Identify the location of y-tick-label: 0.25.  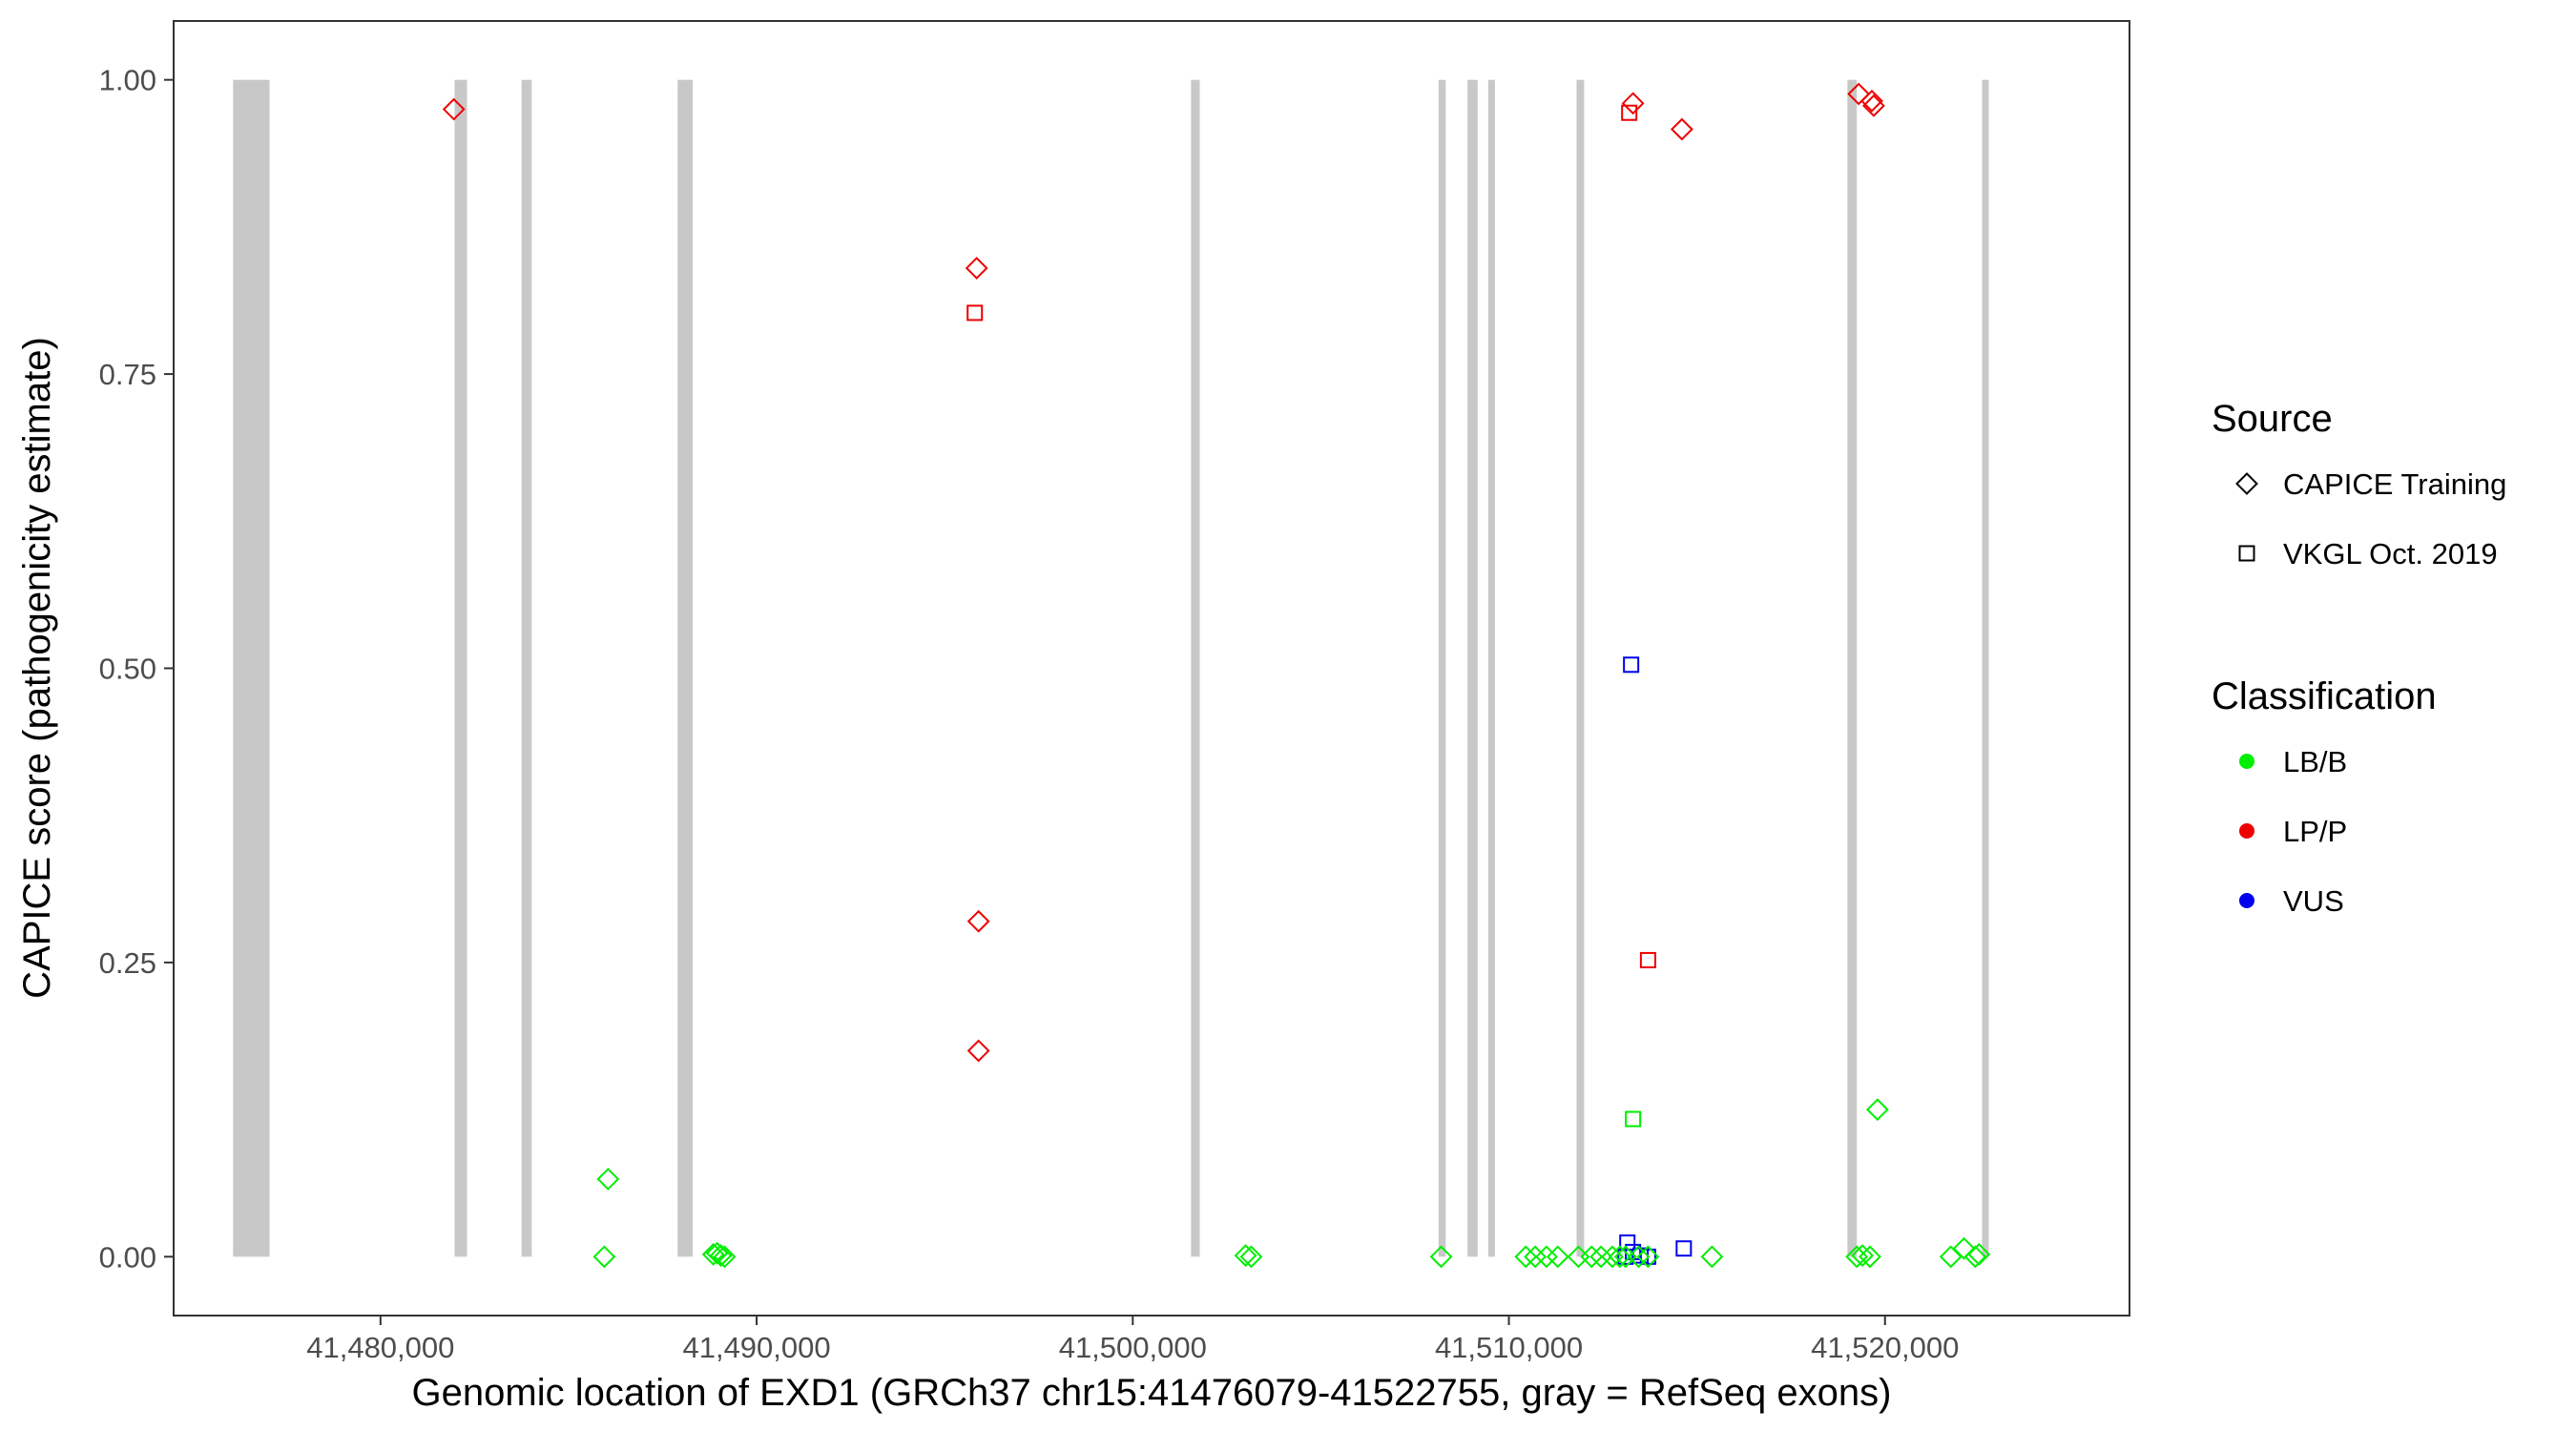
(127, 963).